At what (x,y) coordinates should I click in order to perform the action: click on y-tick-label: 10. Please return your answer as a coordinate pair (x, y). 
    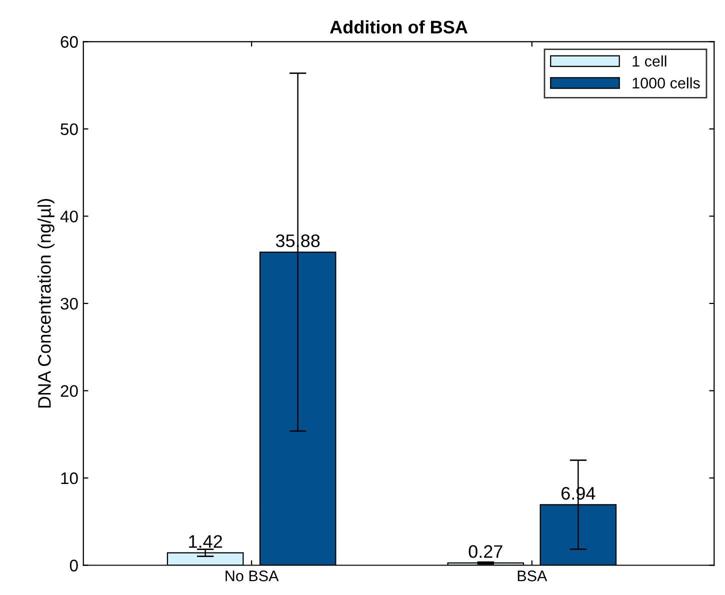
    Looking at the image, I should click on (69, 478).